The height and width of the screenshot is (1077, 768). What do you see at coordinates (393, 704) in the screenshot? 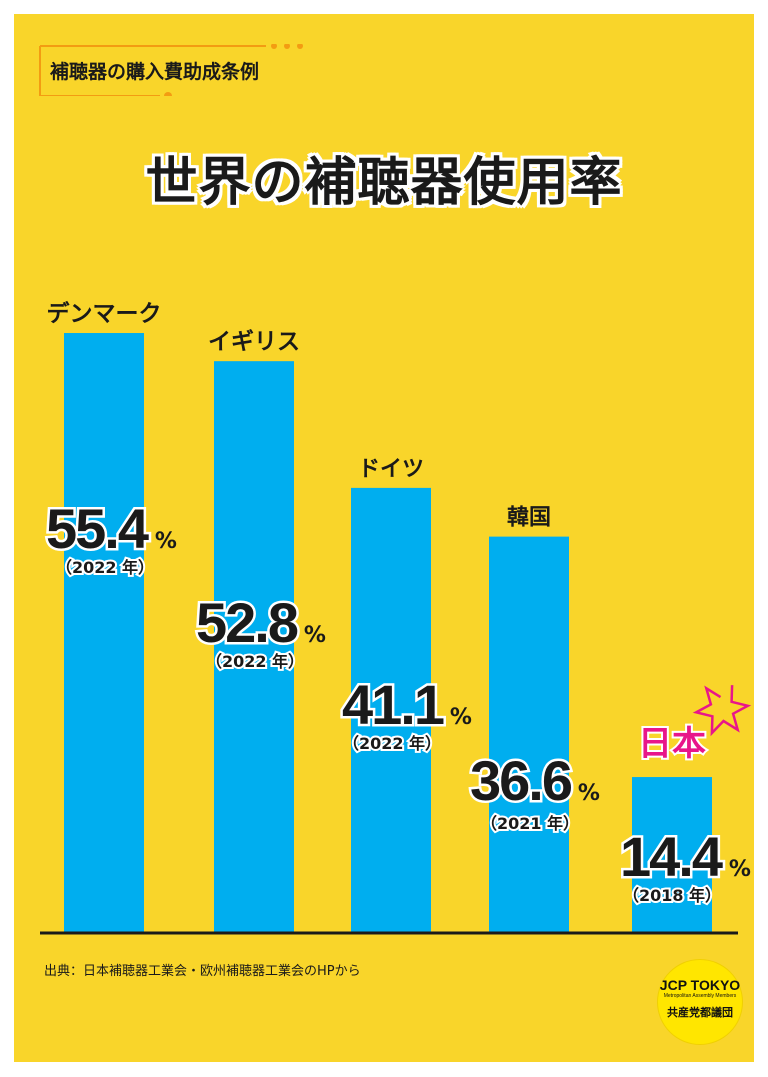
I see `value-label-2: 41.1` at bounding box center [393, 704].